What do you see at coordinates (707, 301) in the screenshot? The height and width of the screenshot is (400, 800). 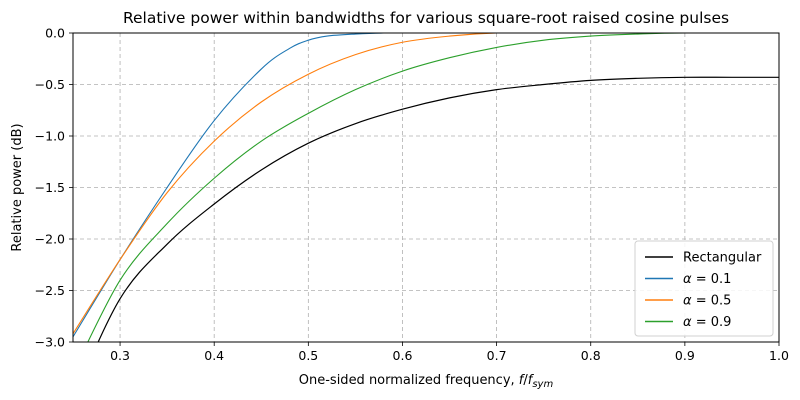 I see `legend-entry-label: α = 0.5` at bounding box center [707, 301].